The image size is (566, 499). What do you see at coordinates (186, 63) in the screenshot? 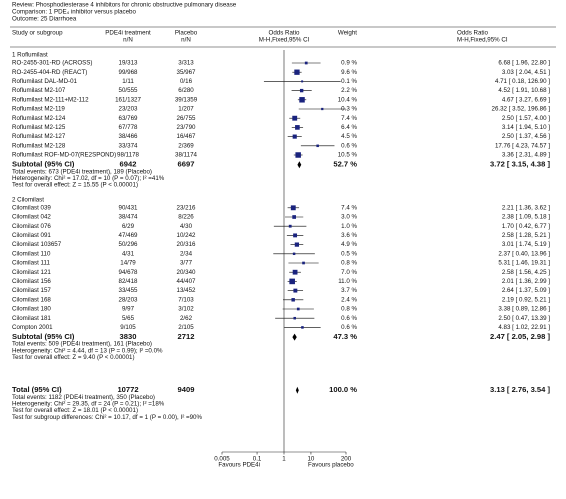
I see `placebo-cell: 3/313` at bounding box center [186, 63].